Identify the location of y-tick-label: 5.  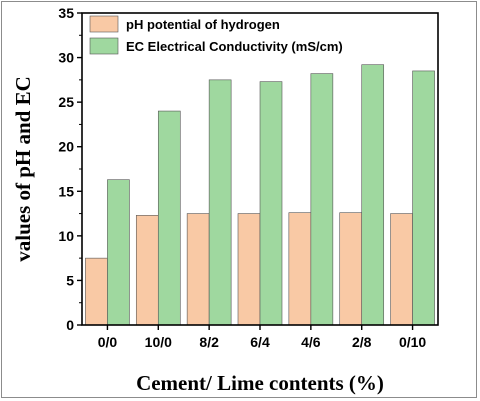
(70, 280).